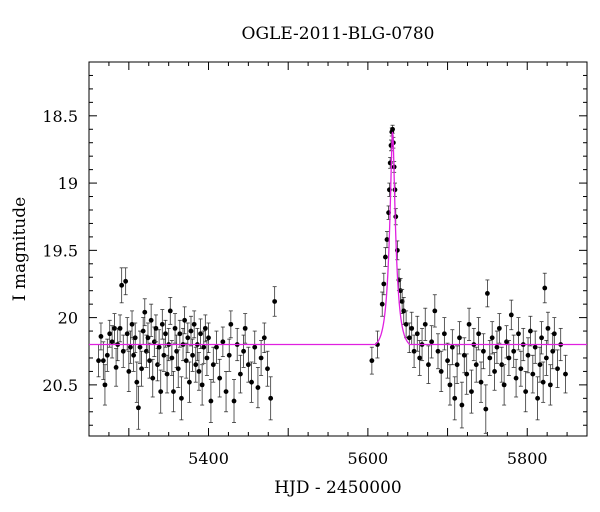 The width and height of the screenshot is (600, 512). Describe the element at coordinates (367, 458) in the screenshot. I see `x-tick-labels: 5400 5600 5800` at that location.